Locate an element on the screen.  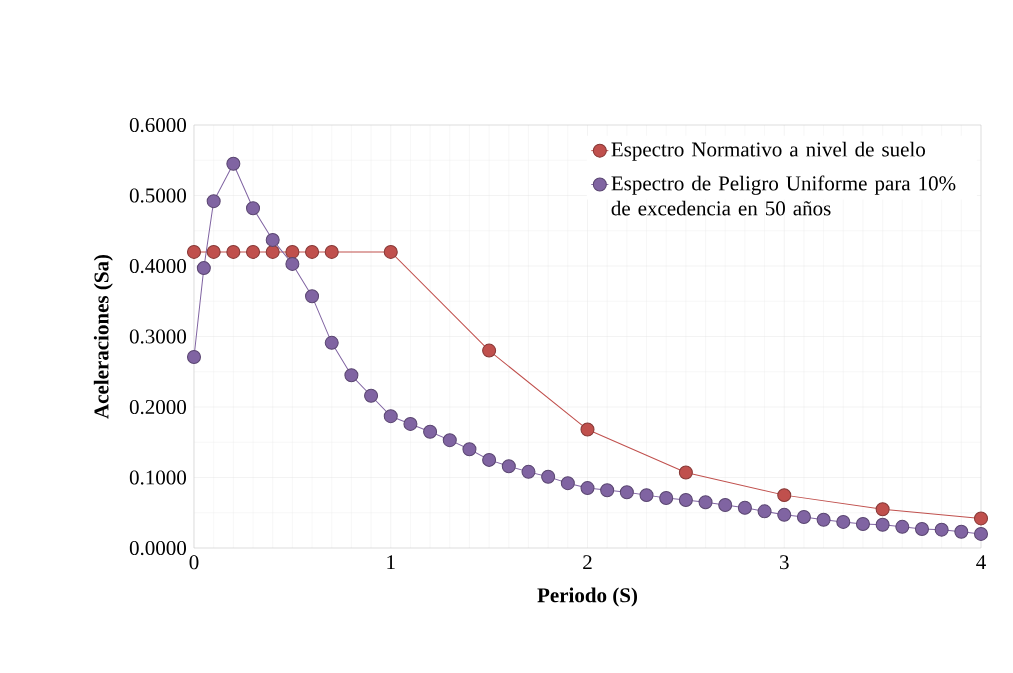
x-tick-label: 2 is located at coordinates (587, 562).